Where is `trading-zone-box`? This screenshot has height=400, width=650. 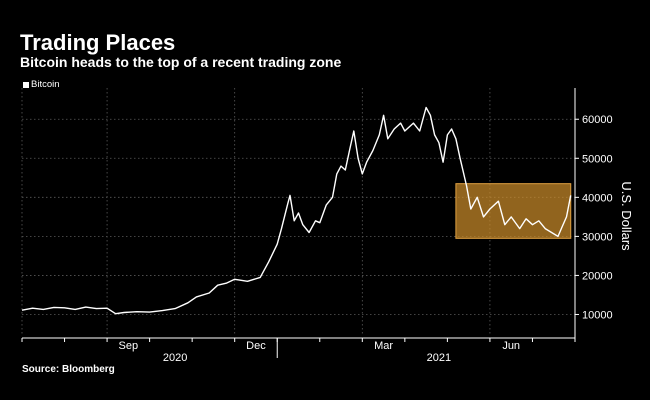
trading-zone-box is located at coordinates (513, 211).